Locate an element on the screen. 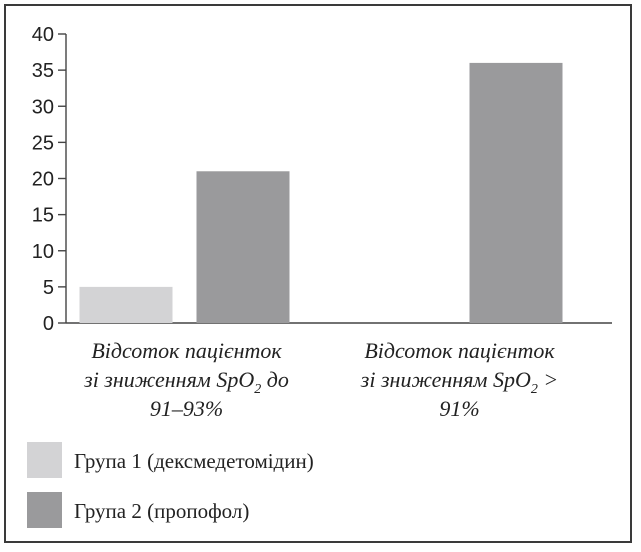  y-tick-label: 0 is located at coordinates (48, 324).